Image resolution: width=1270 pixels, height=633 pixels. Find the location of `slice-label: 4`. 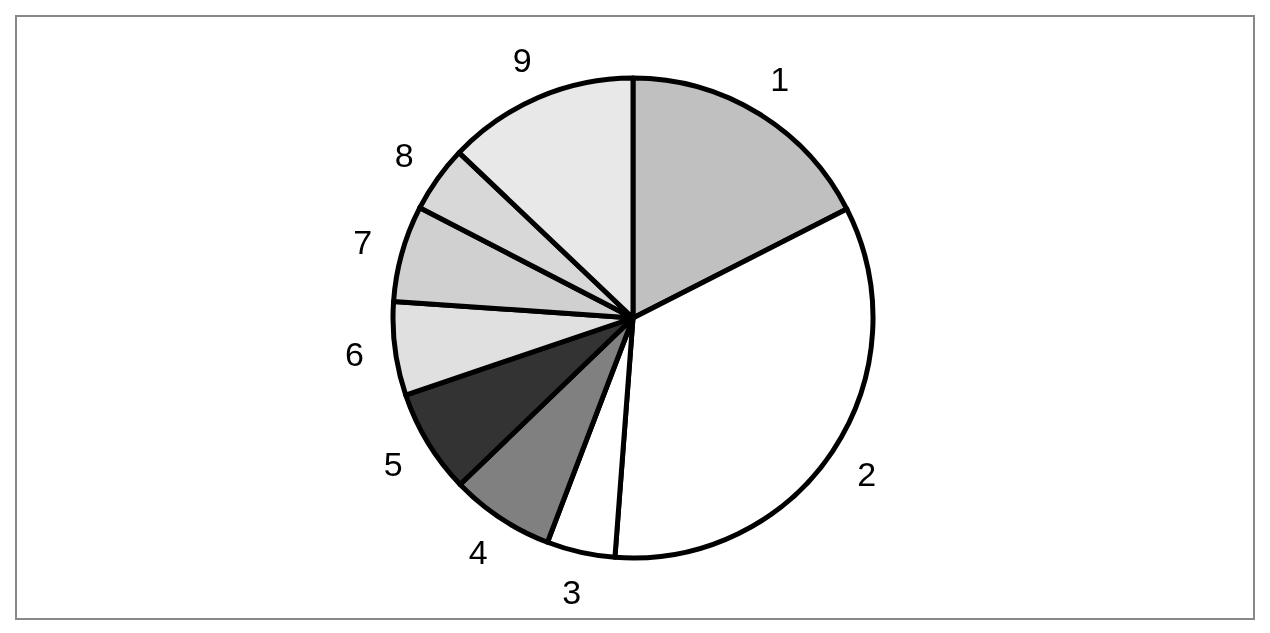

slice-label: 4 is located at coordinates (478, 552).